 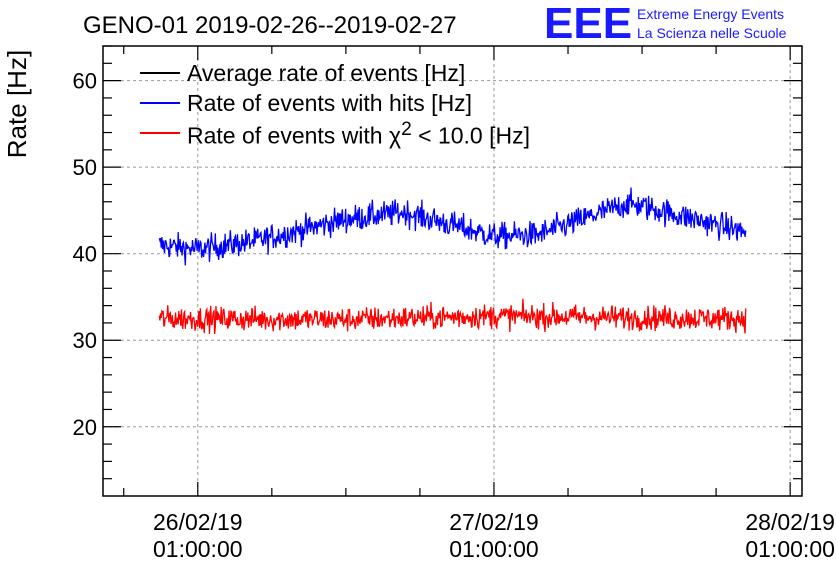 What do you see at coordinates (710, 14) in the screenshot?
I see `logo-line1: Extreme Energy Events` at bounding box center [710, 14].